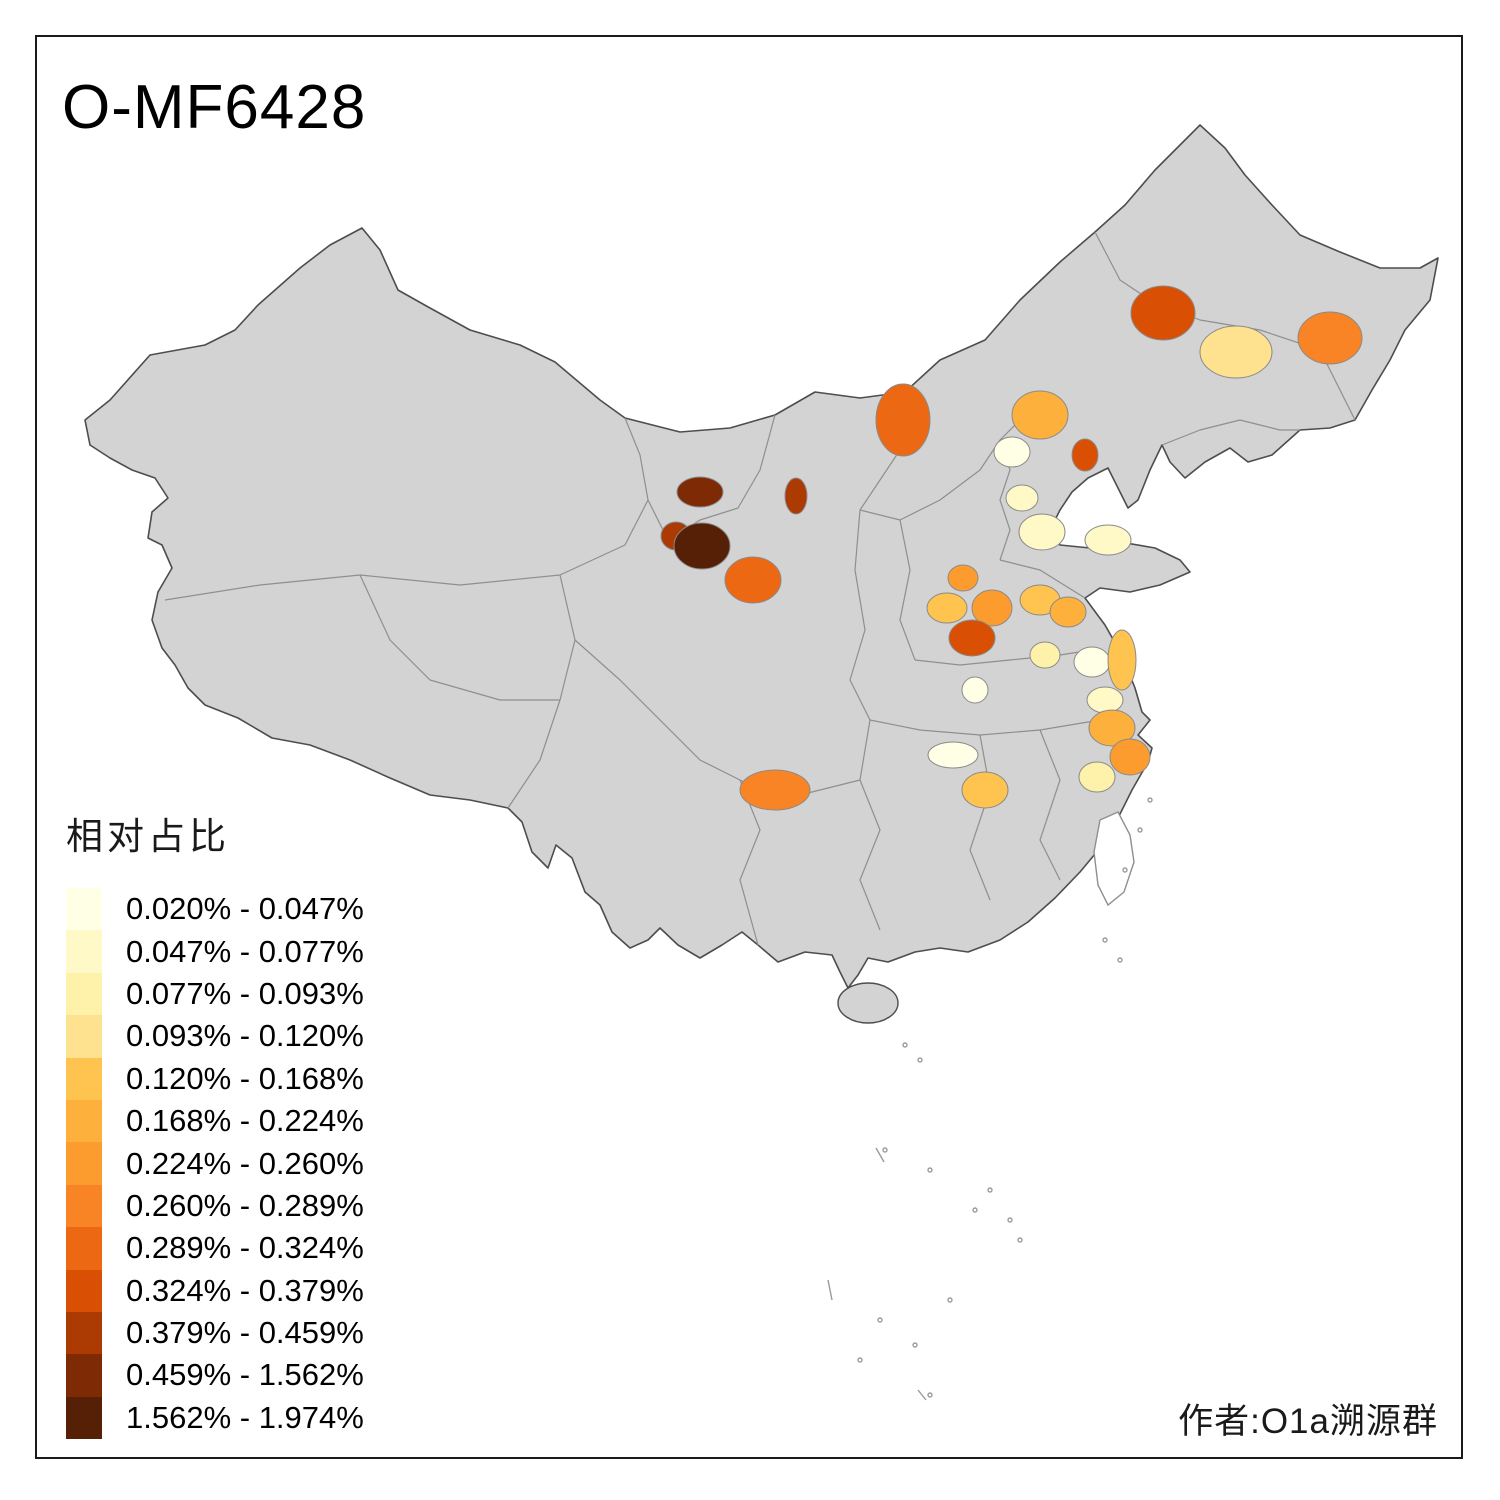 Image resolution: width=1500 pixels, height=1500 pixels. I want to click on legend-label: 0.120% - 0.168%, so click(245, 1078).